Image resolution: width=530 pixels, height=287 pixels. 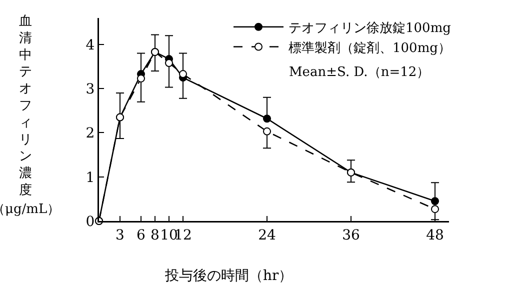 I want to click on annotation: Mean±S. D.（n=12）, so click(x=359, y=72).